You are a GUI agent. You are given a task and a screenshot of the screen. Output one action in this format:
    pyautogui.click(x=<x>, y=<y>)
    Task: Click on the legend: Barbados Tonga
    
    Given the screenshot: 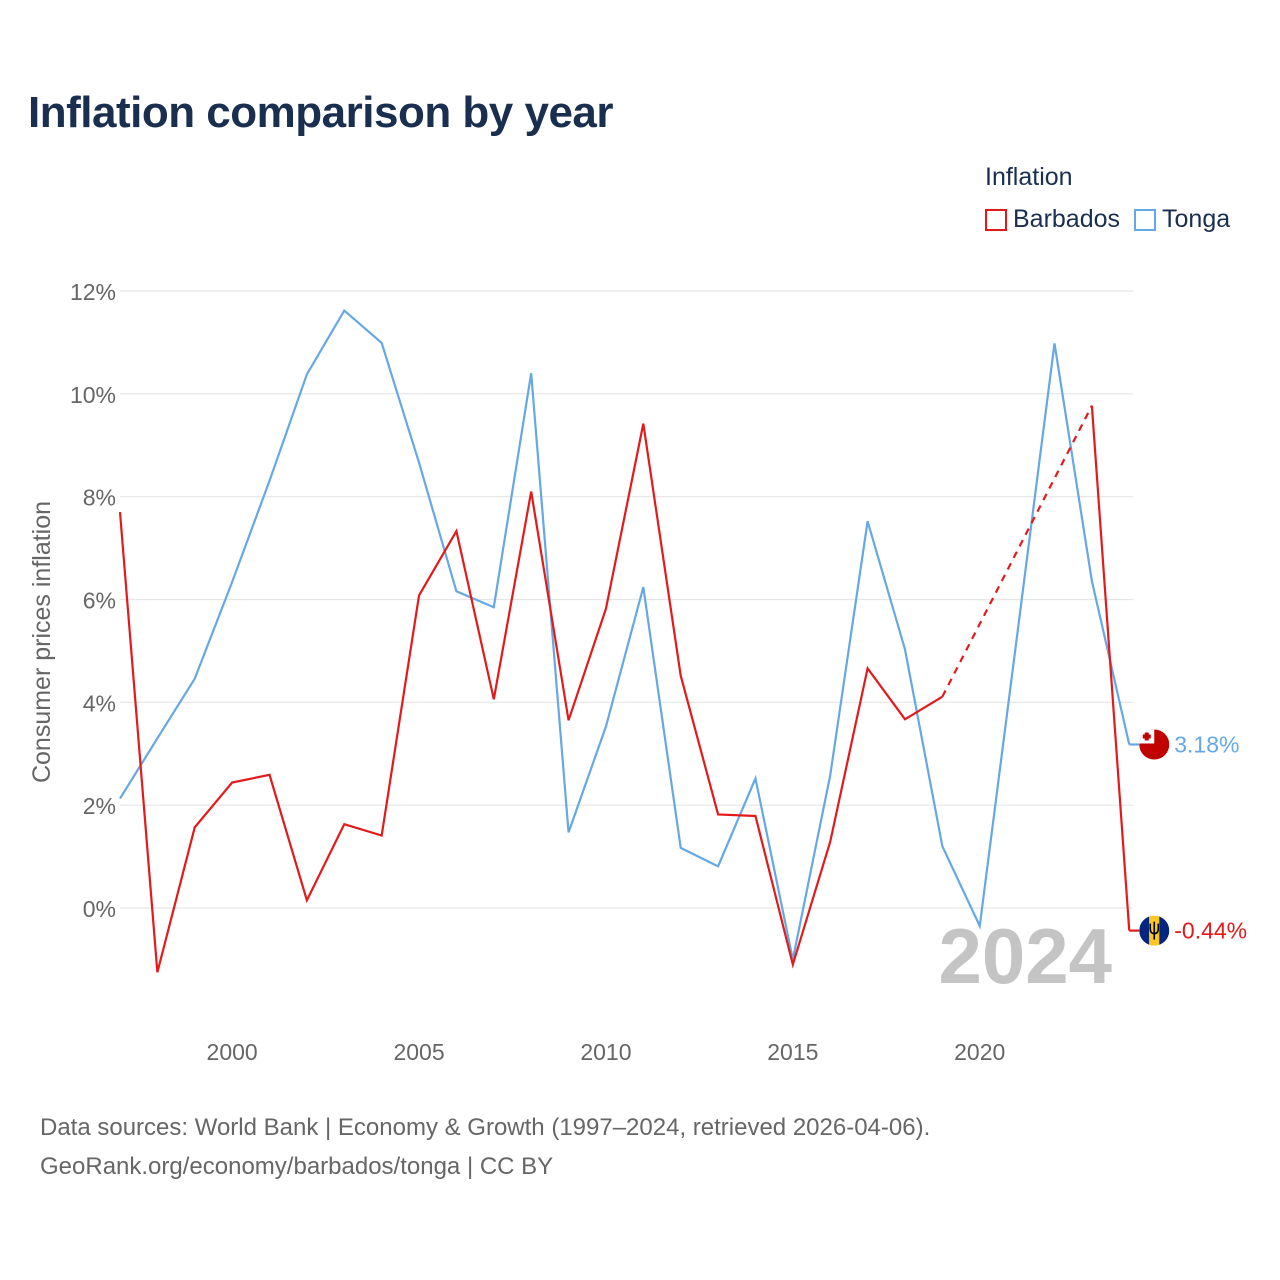 What is the action you would take?
    pyautogui.click(x=1114, y=219)
    